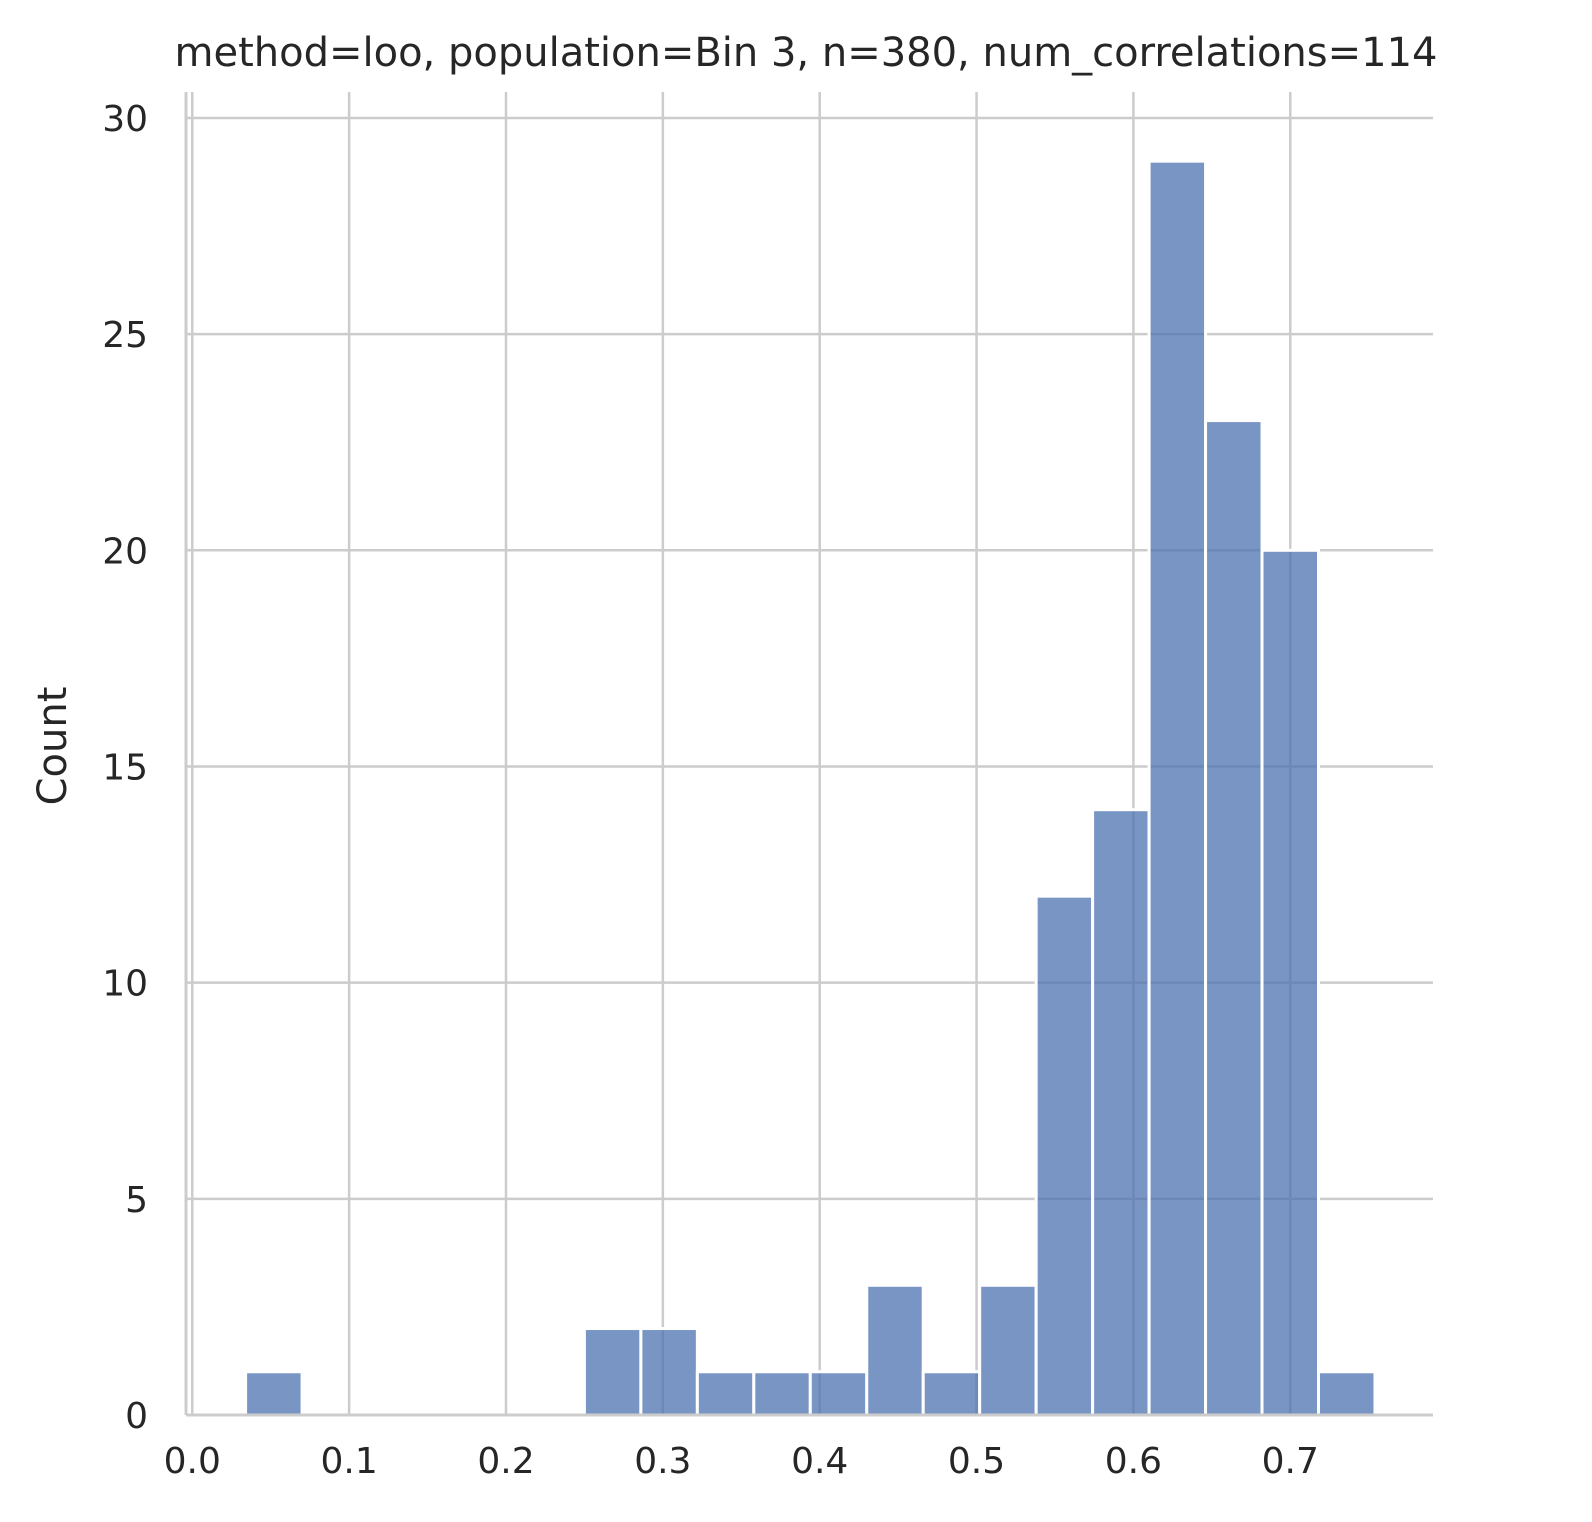 This screenshot has width=1592, height=1522. Describe the element at coordinates (819, 1461) in the screenshot. I see `x-tick-label: 0.4` at that location.